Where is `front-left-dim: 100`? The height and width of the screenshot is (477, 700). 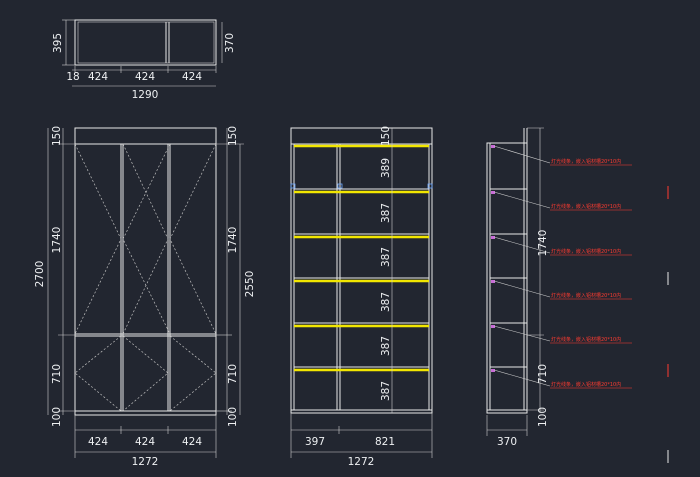 front-left-dim: 100 is located at coordinates (57, 417).